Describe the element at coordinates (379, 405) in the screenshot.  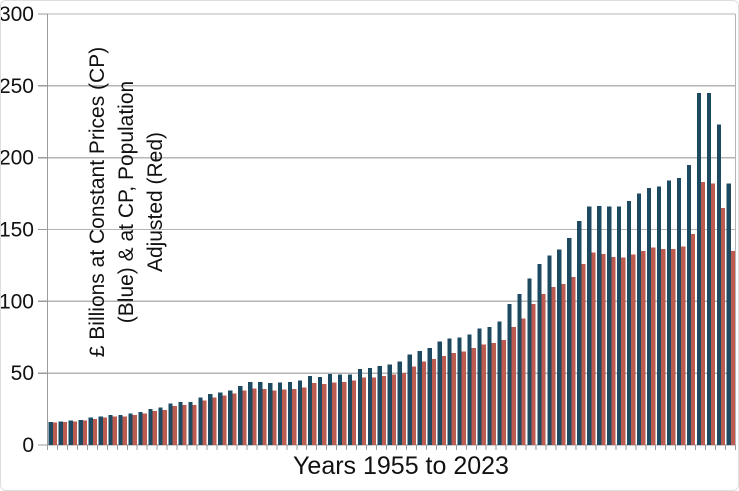
I see `bar-cp-1988` at that location.